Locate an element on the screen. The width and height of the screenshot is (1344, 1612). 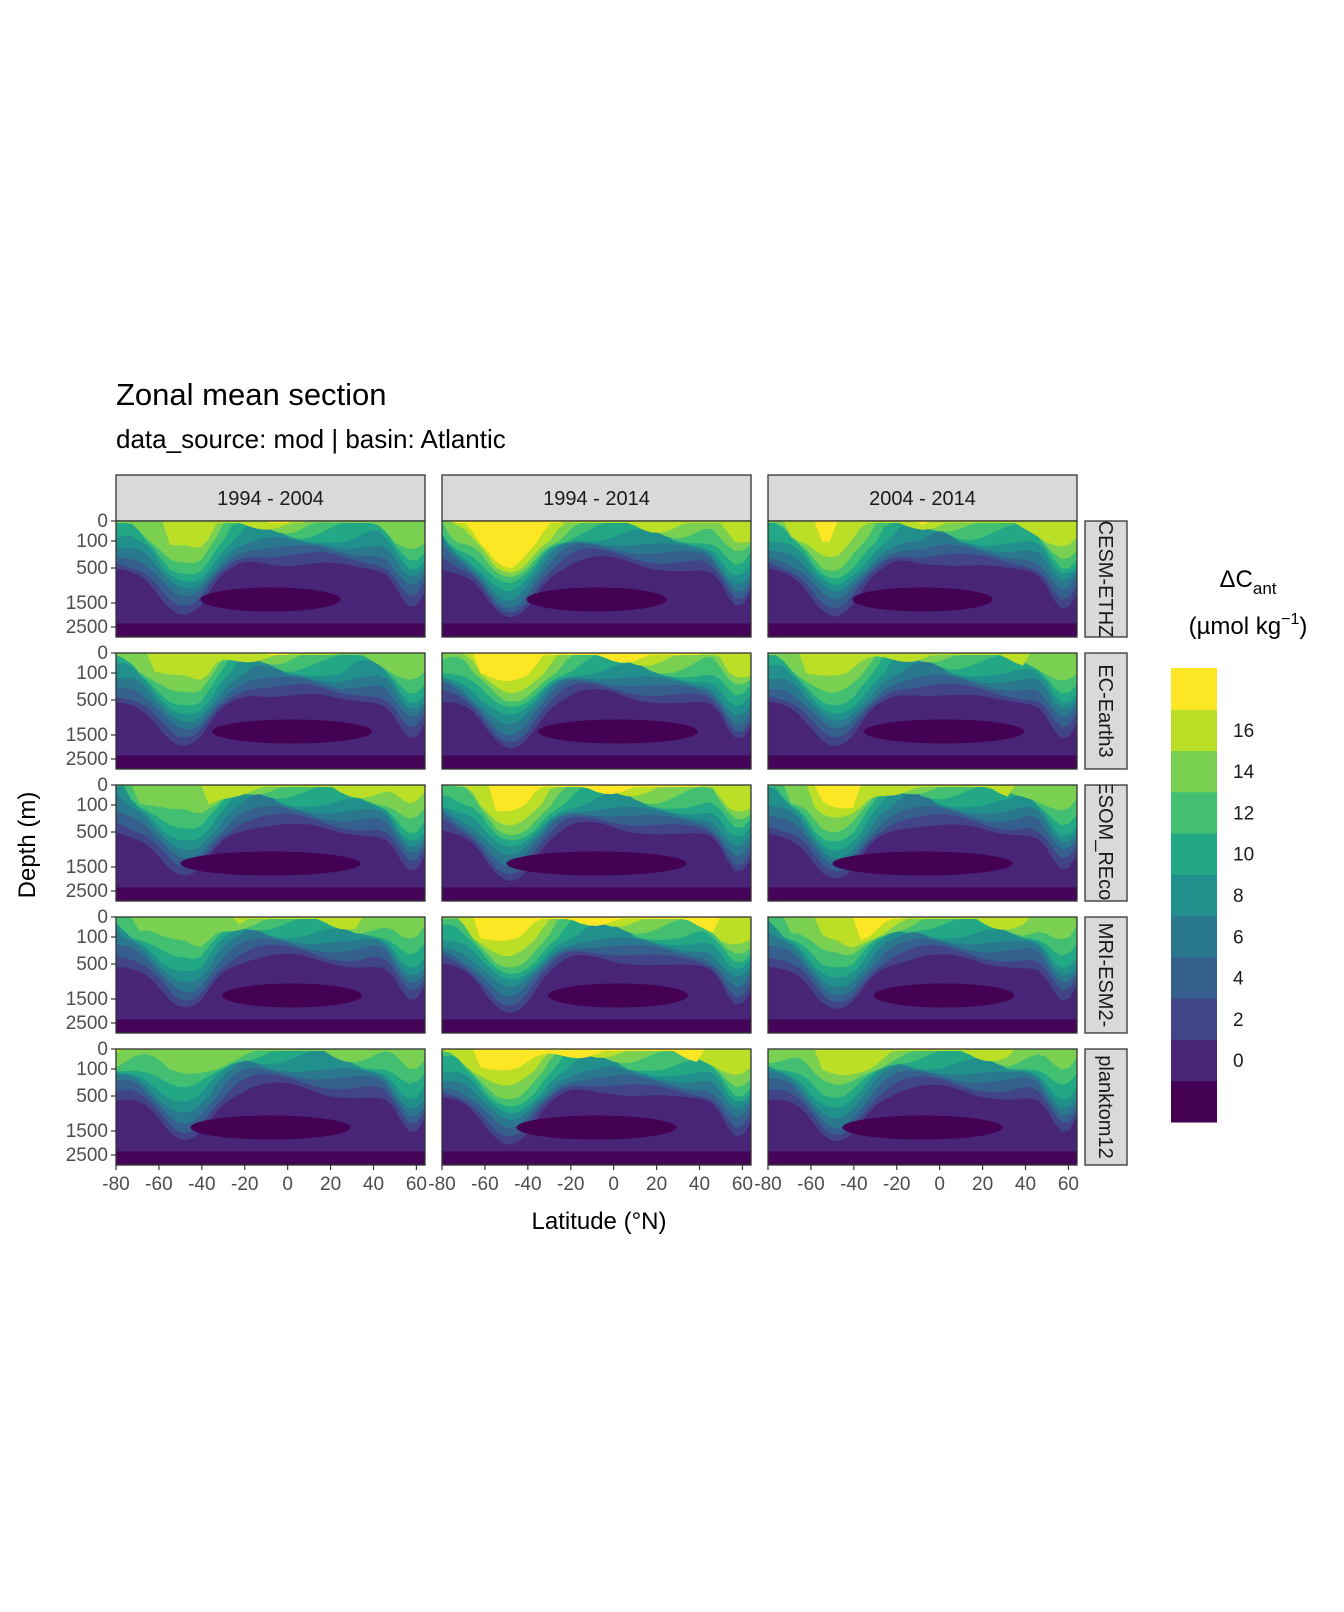
column-strip-label: 1994 - 2004 is located at coordinates (270, 499).